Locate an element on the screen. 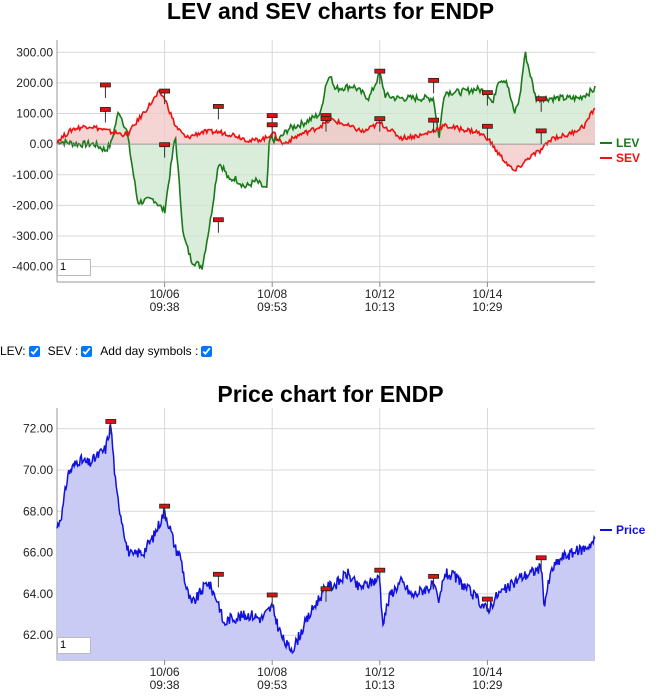 The height and width of the screenshot is (700, 661). lev-sev-chart-title: LEV and SEV charts for ENDP is located at coordinates (330, 12).